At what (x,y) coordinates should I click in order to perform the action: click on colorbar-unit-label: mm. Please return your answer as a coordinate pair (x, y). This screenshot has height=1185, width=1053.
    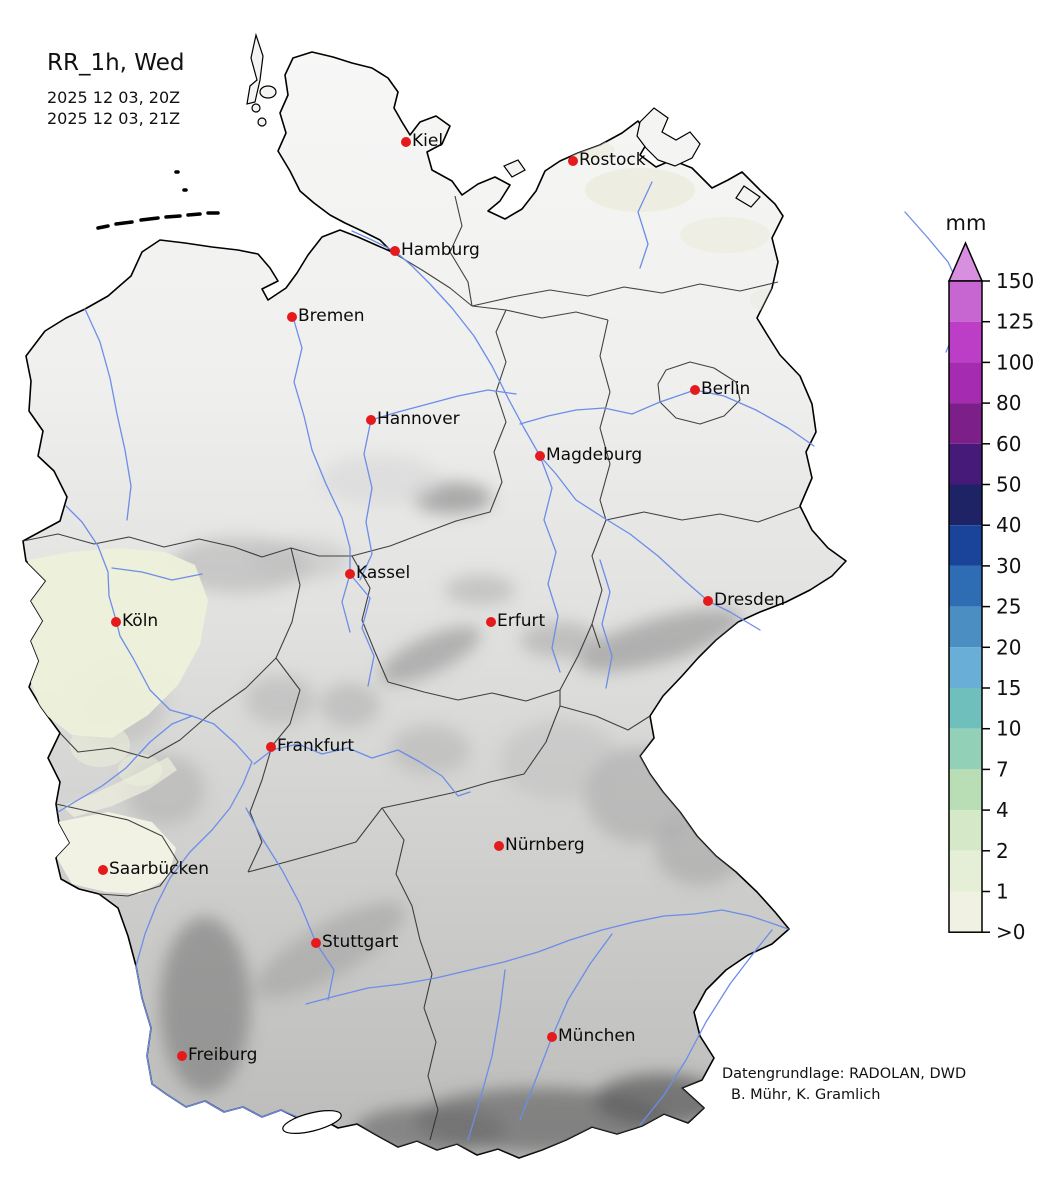
    Looking at the image, I should click on (966, 223).